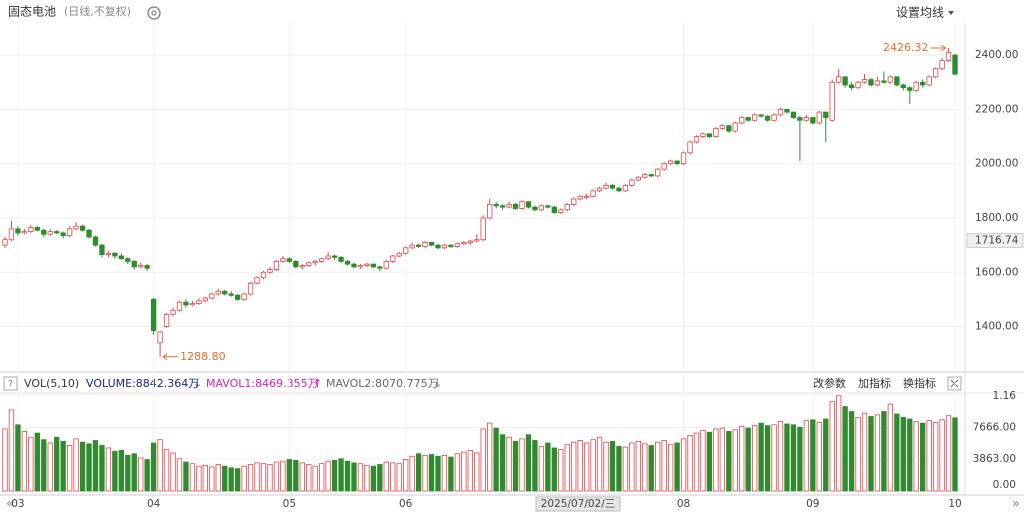 This screenshot has width=1024, height=513. What do you see at coordinates (1004, 485) in the screenshot?
I see `volume-tick-label: 0.00` at bounding box center [1004, 485].